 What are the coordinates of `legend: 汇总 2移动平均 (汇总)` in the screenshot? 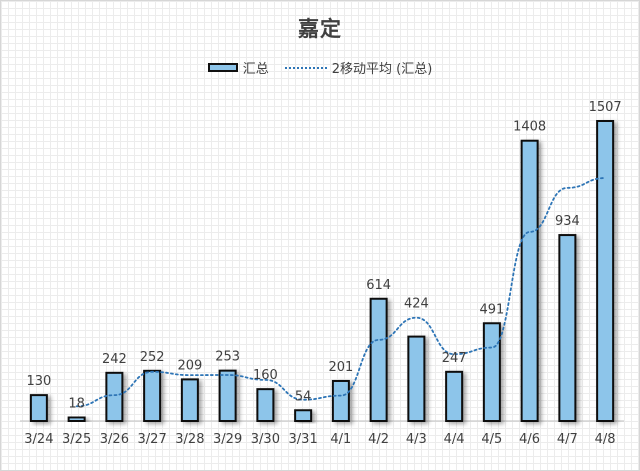 It's located at (320, 67).